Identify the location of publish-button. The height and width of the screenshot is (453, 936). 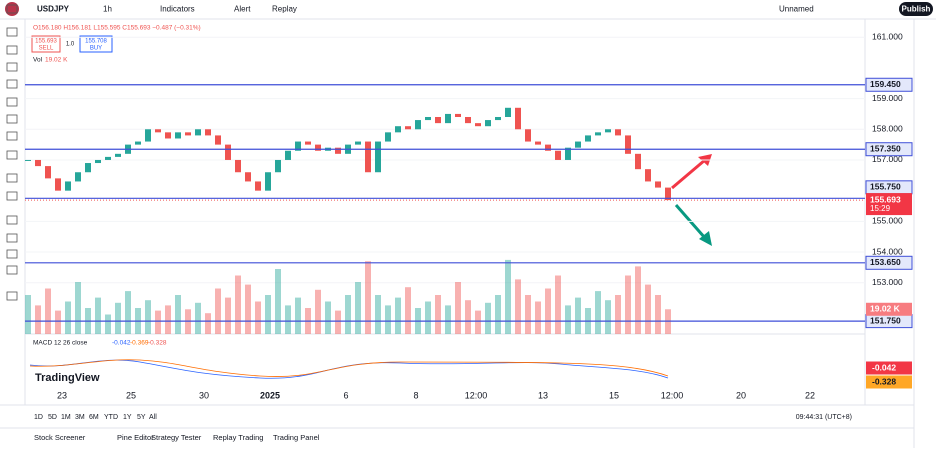
(916, 9).